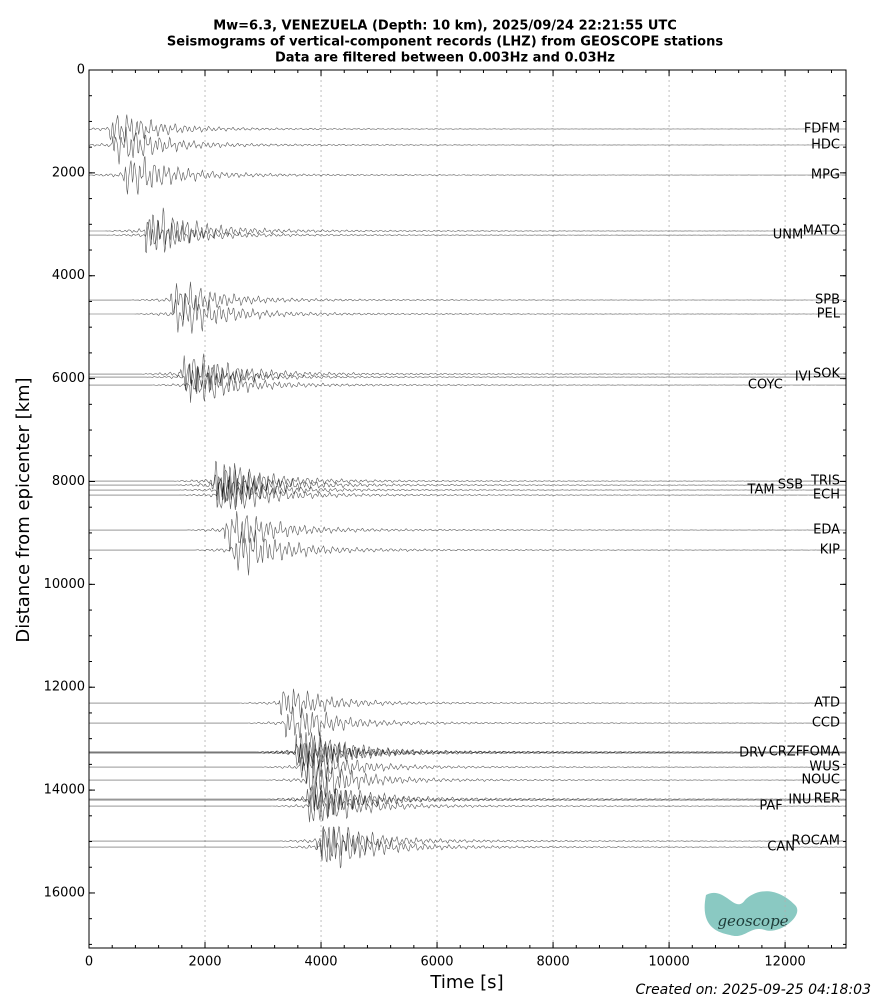  Describe the element at coordinates (68, 481) in the screenshot. I see `y-tick-label: 8000` at that location.